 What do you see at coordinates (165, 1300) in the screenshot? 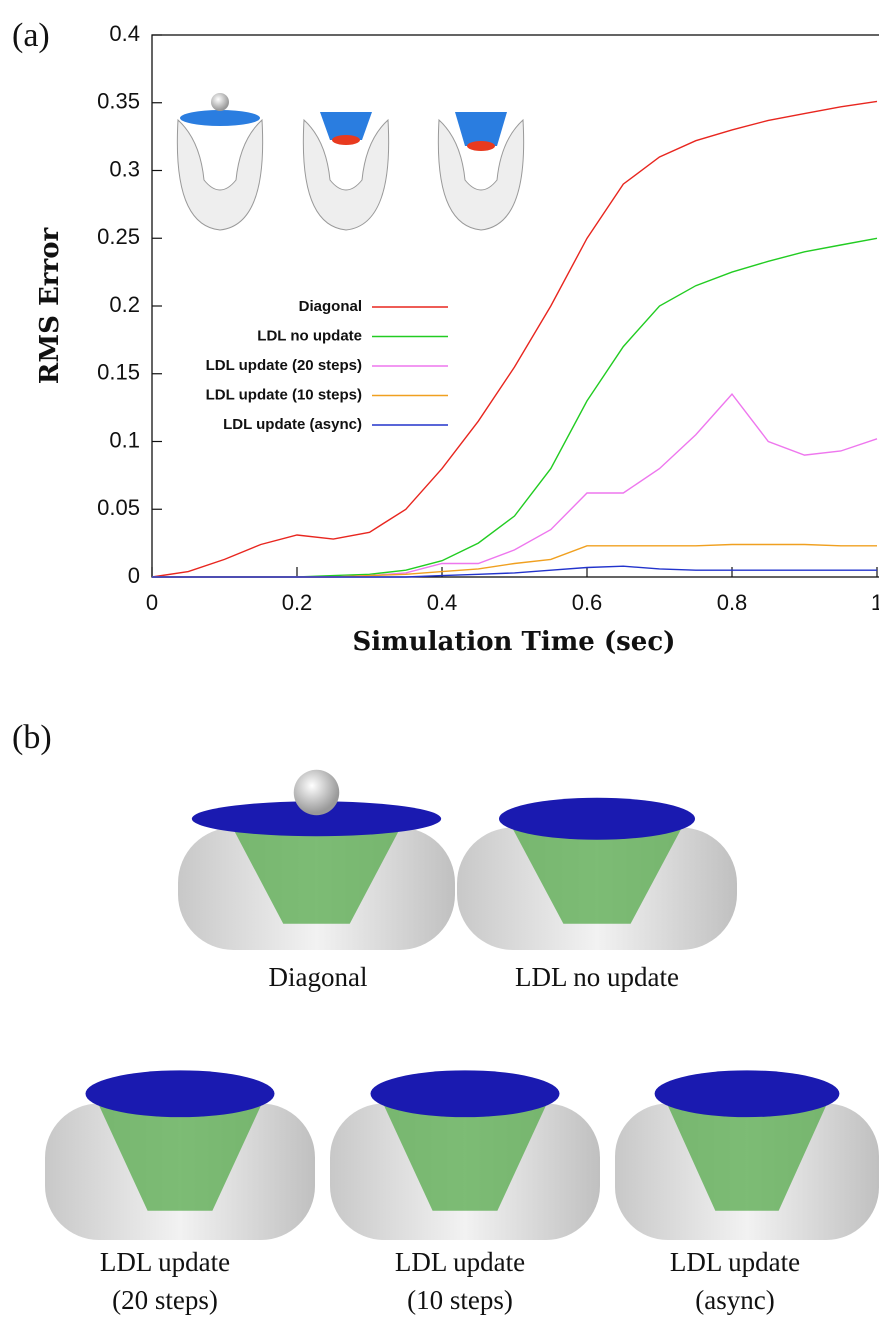
I see `caption: (20 steps)` at bounding box center [165, 1300].